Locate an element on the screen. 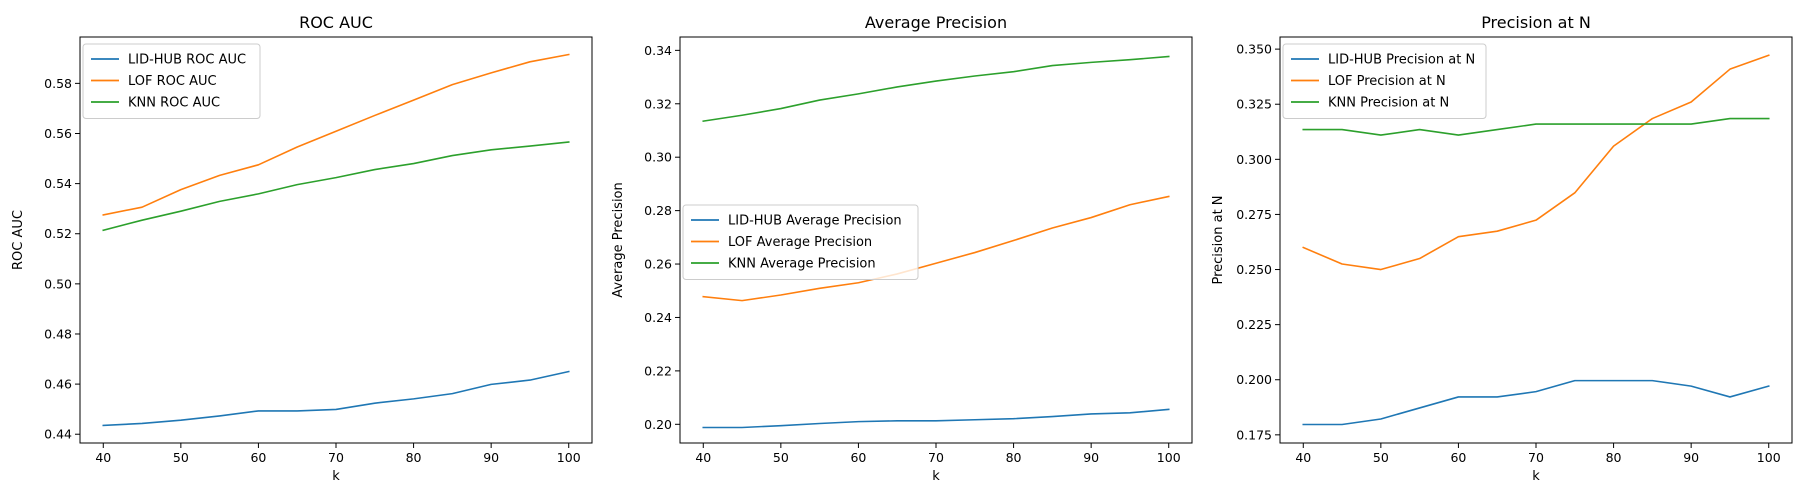 The width and height of the screenshot is (1800, 500). y-tick-label: 0.56 is located at coordinates (58, 133).